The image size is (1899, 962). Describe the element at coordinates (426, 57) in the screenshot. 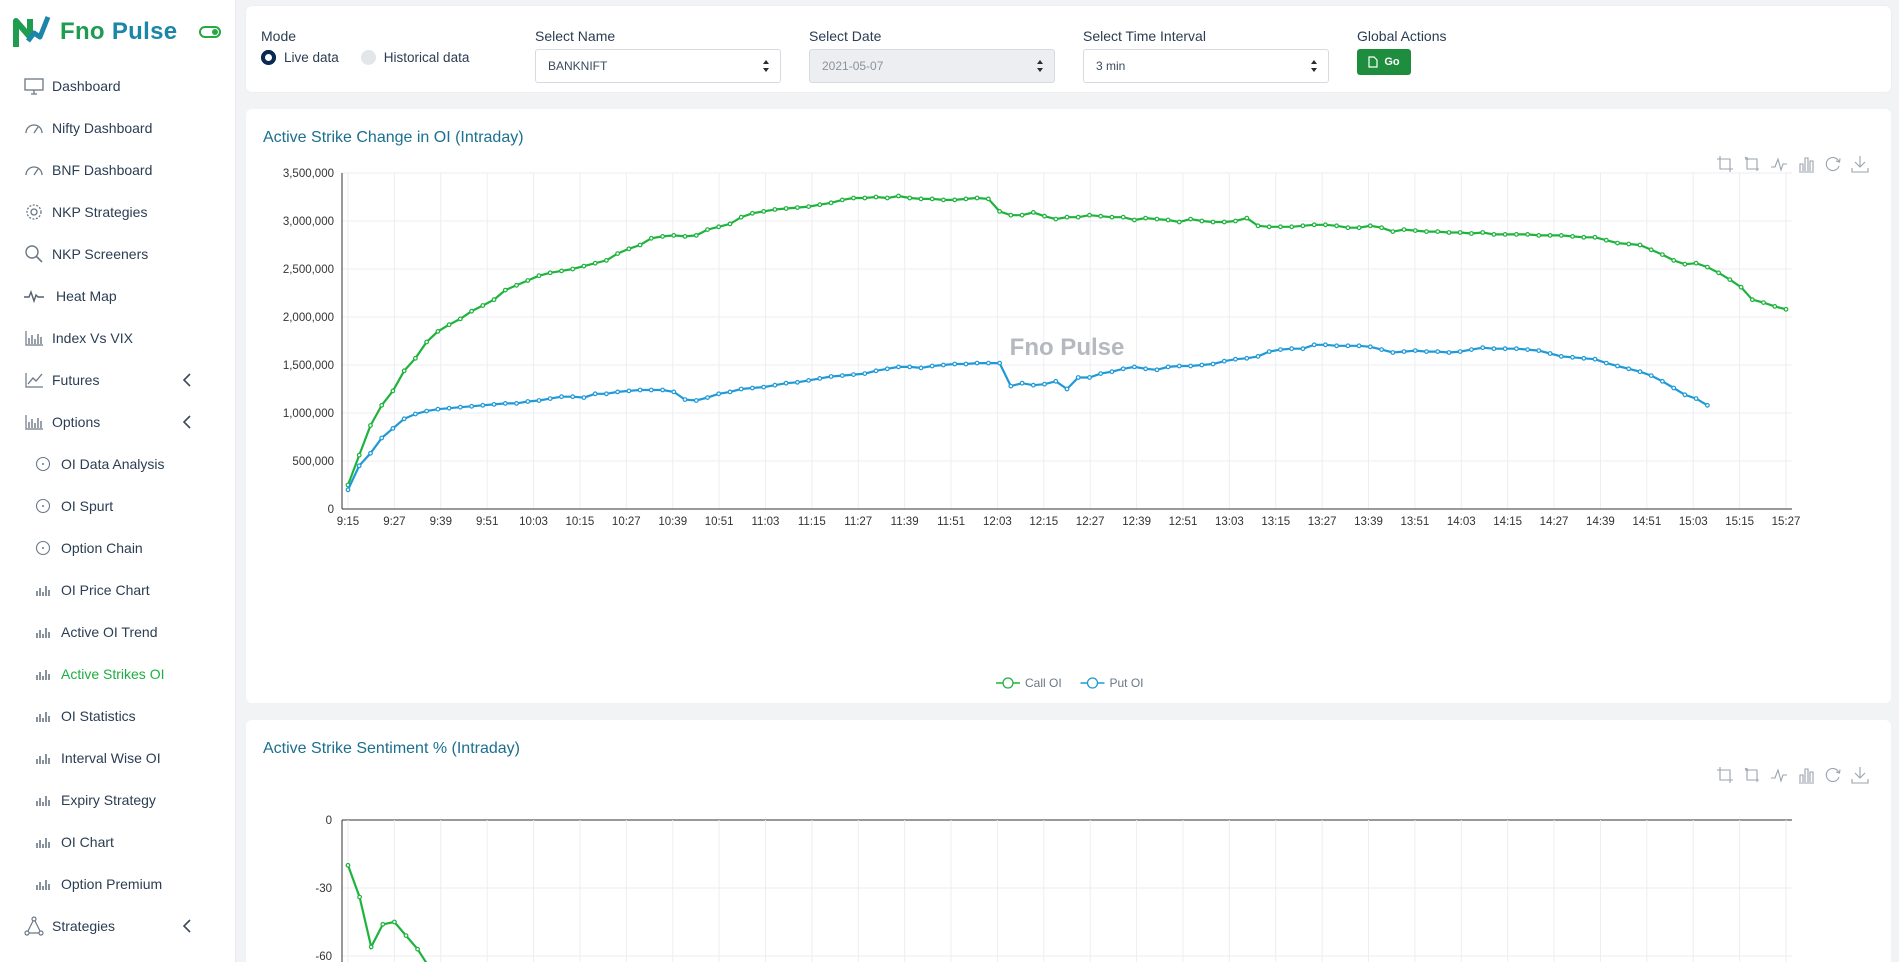

I see `historical-data-label: Historical data` at that location.